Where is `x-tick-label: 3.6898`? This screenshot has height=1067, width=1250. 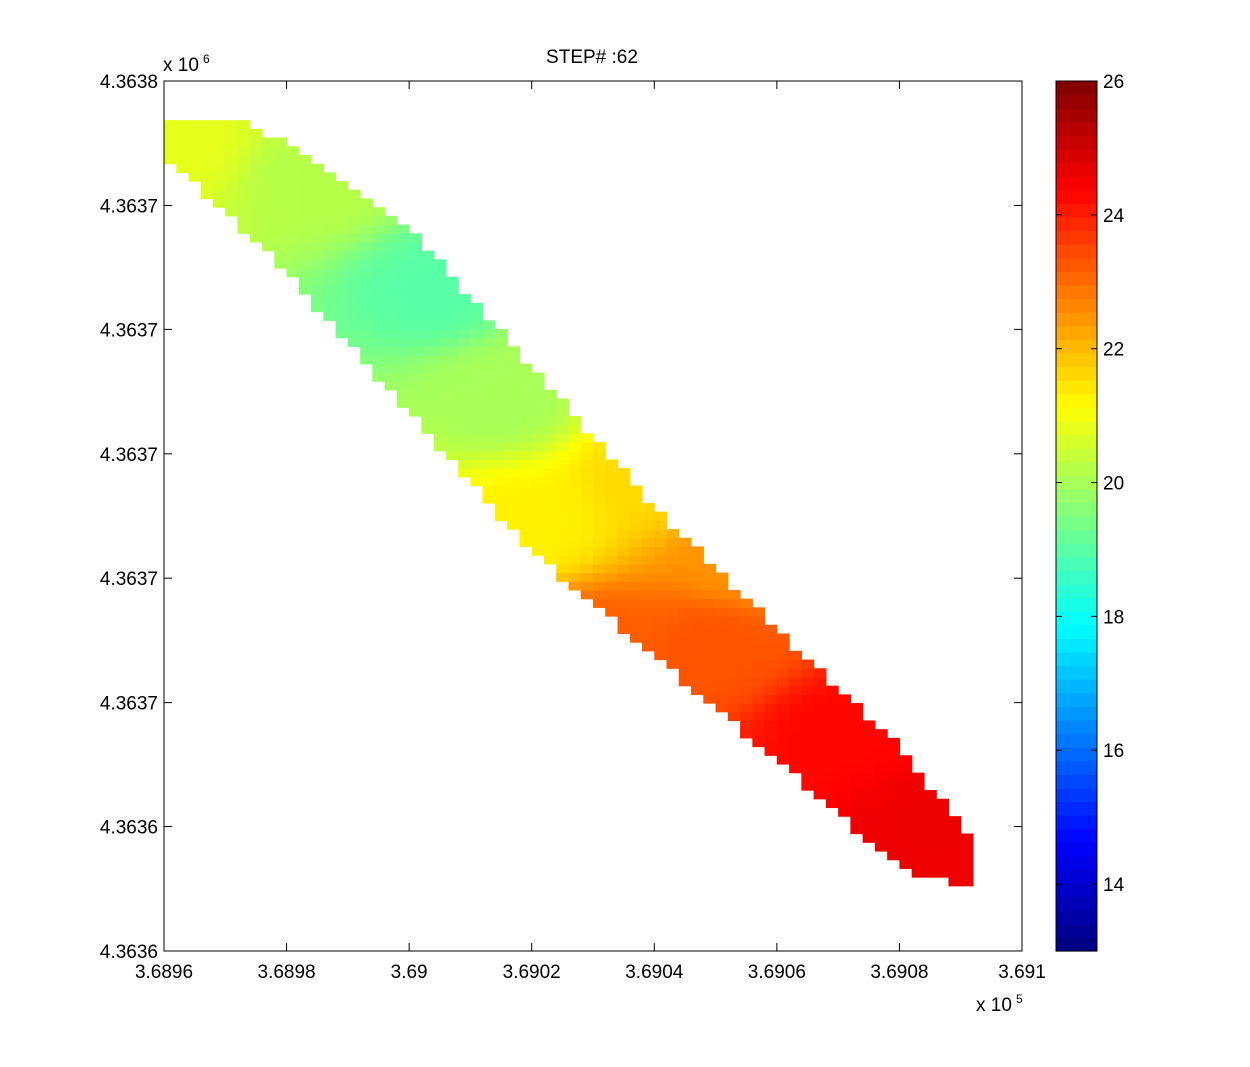 x-tick-label: 3.6898 is located at coordinates (287, 972).